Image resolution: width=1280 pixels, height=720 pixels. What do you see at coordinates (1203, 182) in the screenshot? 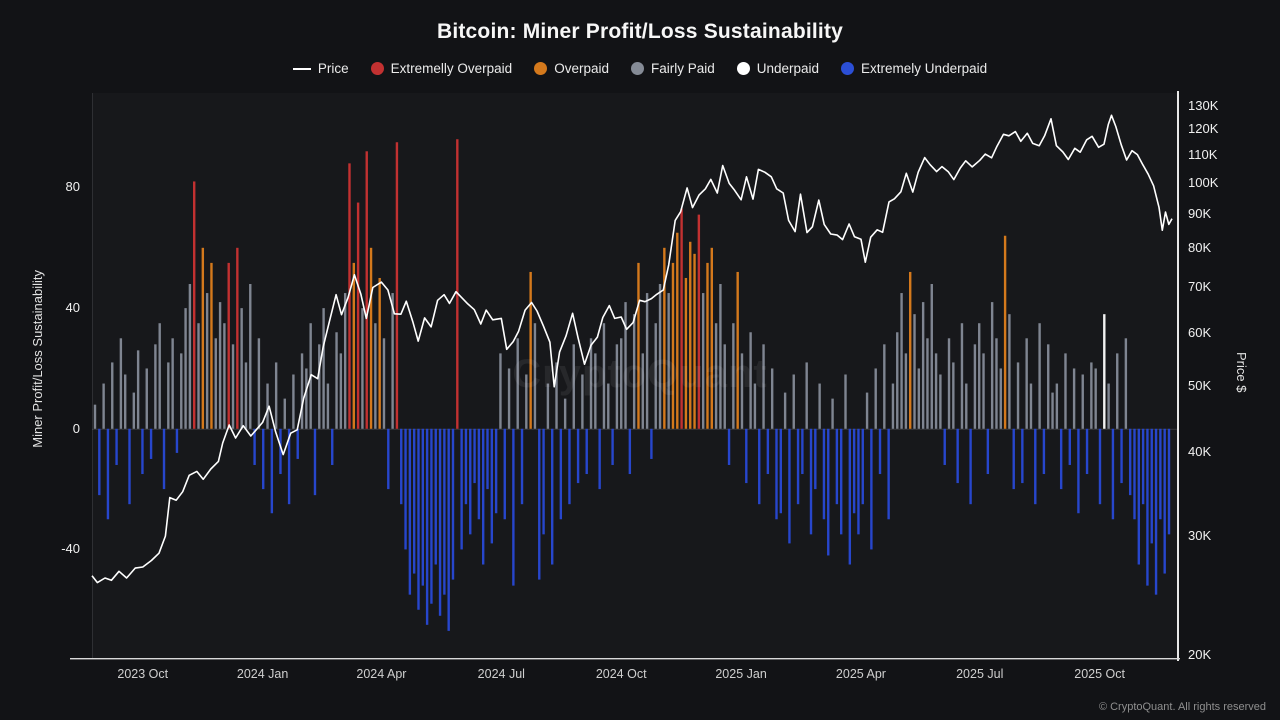
I see `right-tick-label: 100K` at bounding box center [1203, 182].